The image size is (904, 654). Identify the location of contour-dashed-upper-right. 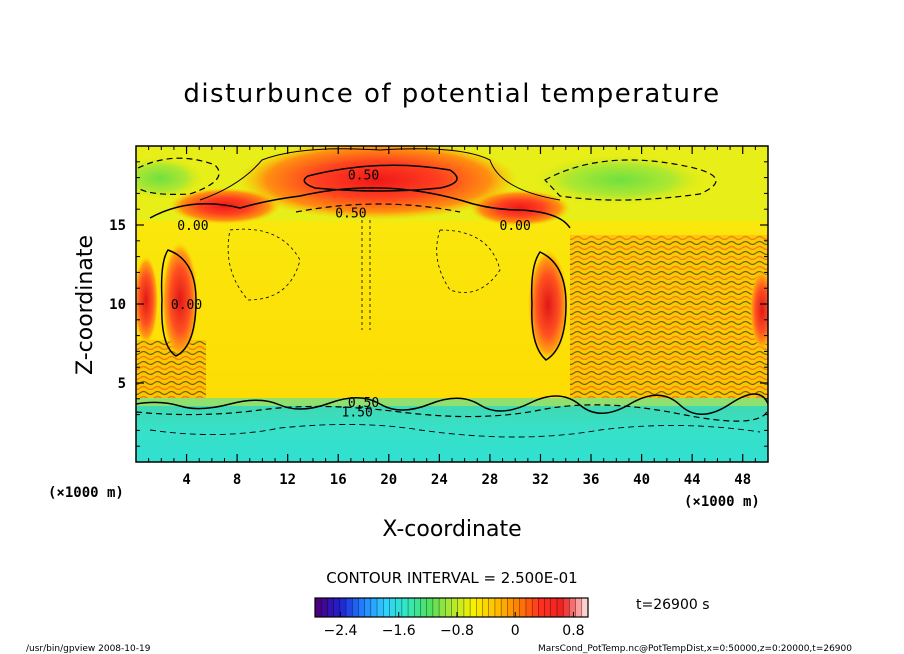
(630, 180).